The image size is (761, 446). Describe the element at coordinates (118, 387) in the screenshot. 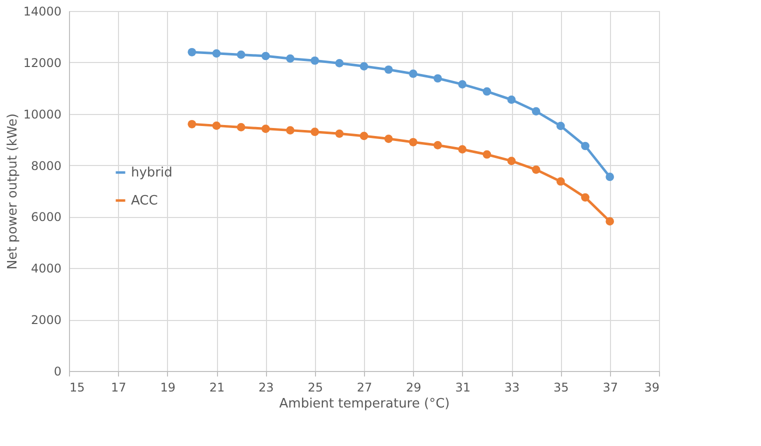

I see `x-tick-label: 17` at that location.